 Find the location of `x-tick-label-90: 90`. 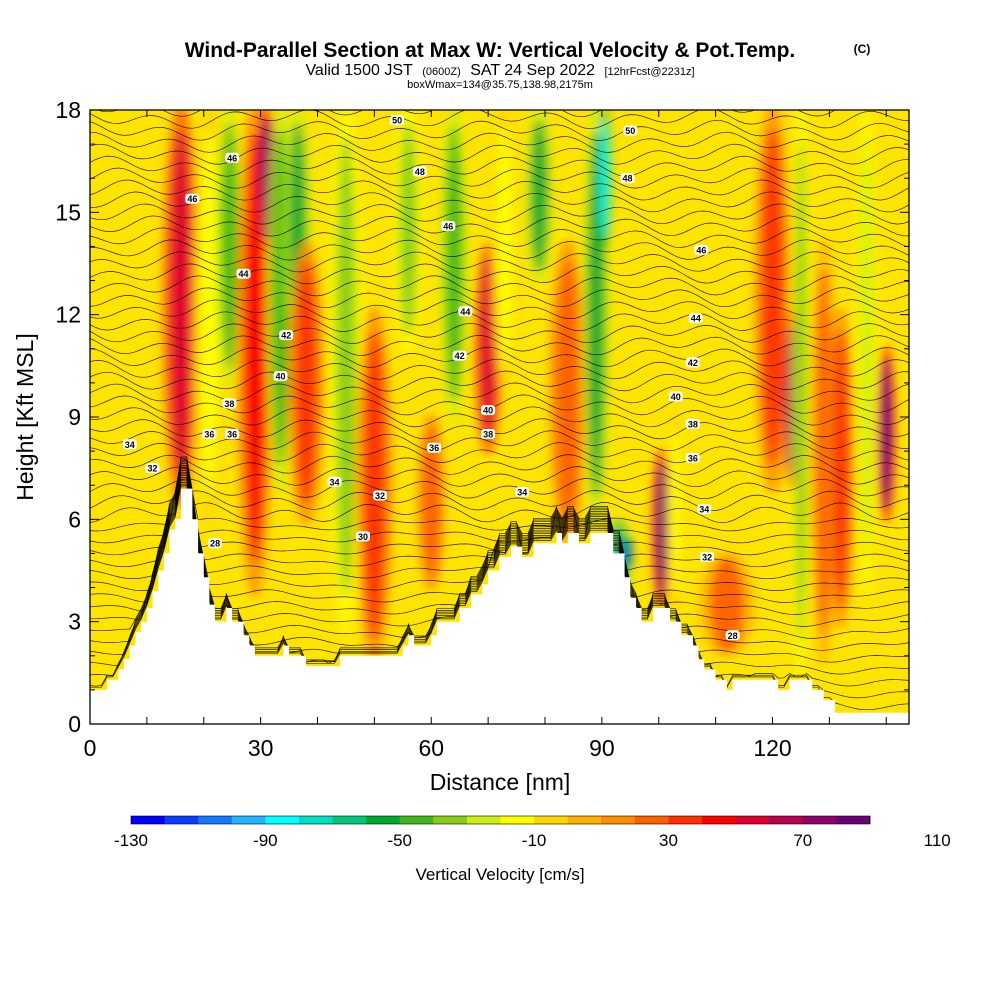

x-tick-label-90: 90 is located at coordinates (602, 748).